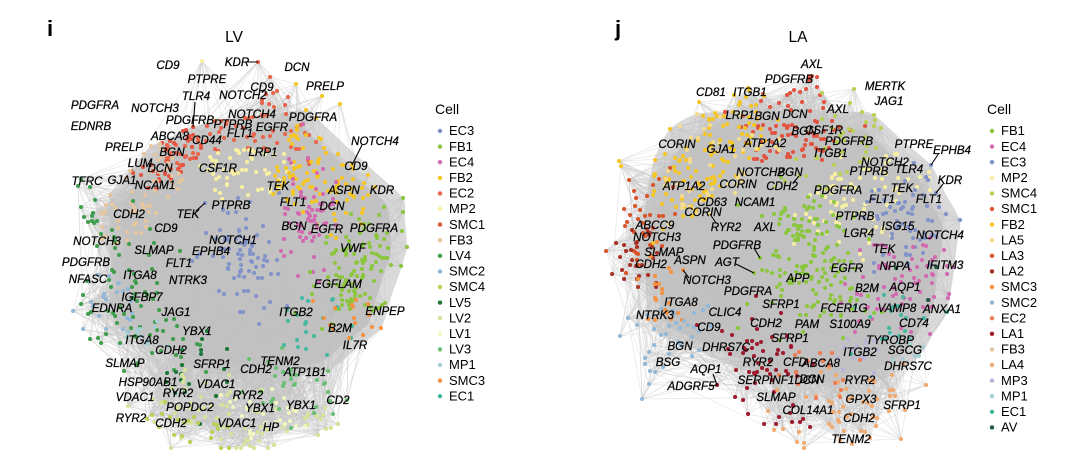 The width and height of the screenshot is (1070, 456). What do you see at coordinates (903, 188) in the screenshot?
I see `svg-text: TEK` at bounding box center [903, 188].